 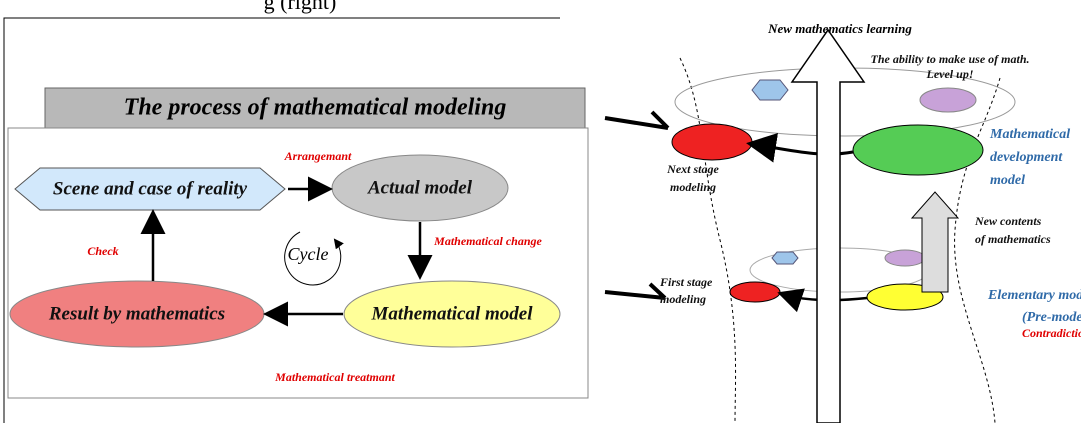 I want to click on first-stage-line: modeling, so click(x=683, y=299).